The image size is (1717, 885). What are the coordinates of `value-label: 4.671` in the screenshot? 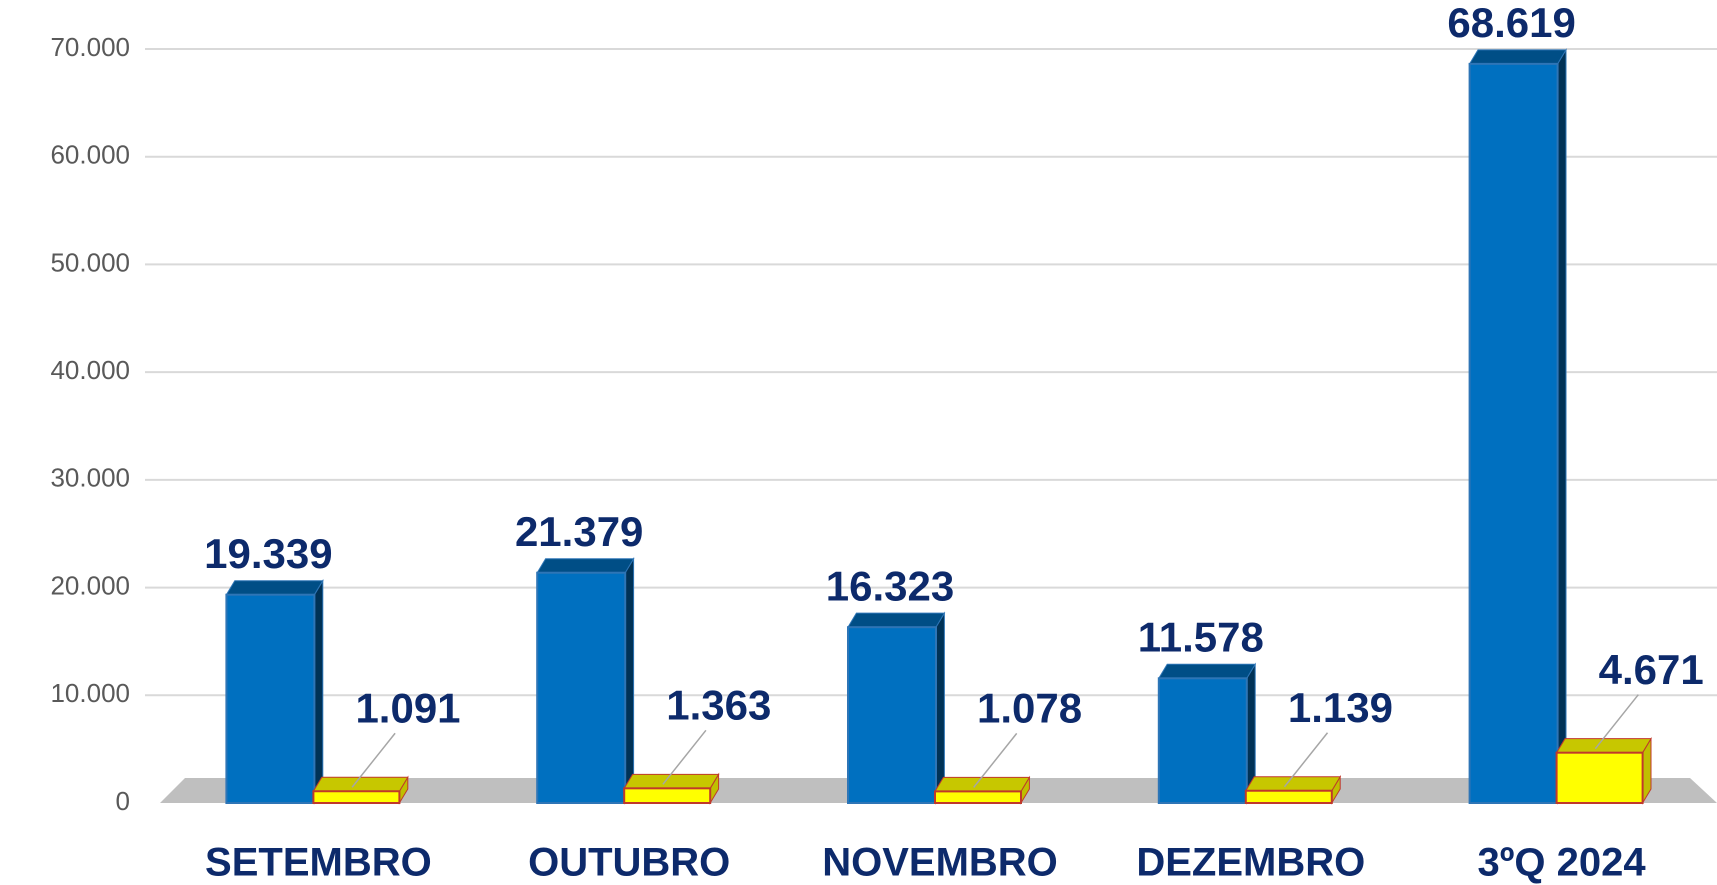 It's located at (1651, 669).